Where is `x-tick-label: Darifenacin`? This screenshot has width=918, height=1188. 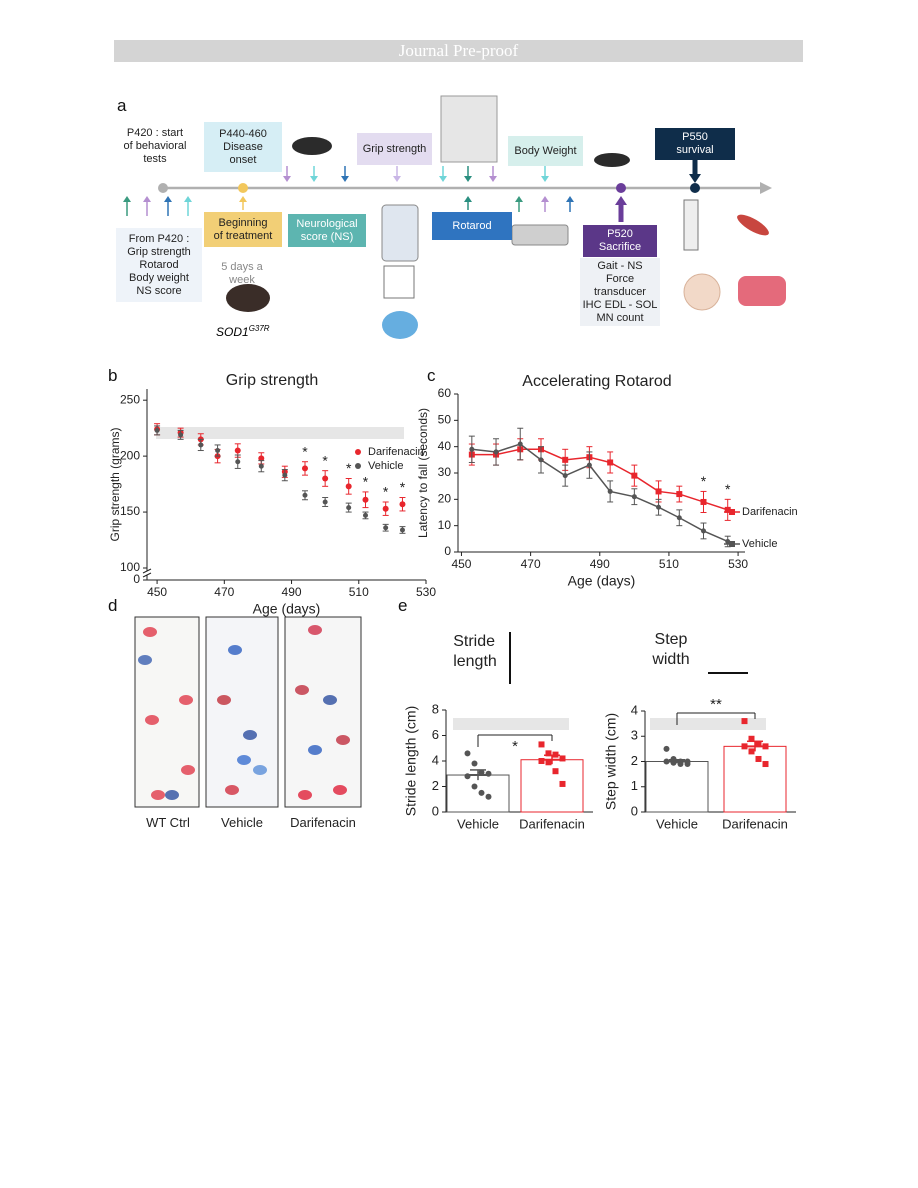 x-tick-label: Darifenacin is located at coordinates (755, 823).